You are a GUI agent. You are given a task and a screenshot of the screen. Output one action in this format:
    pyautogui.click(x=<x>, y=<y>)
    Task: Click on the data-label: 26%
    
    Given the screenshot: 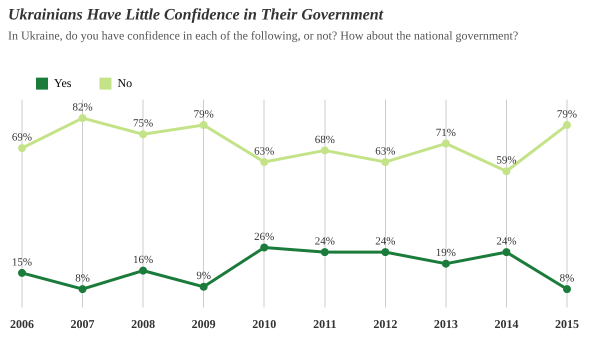 What is the action you would take?
    pyautogui.click(x=264, y=236)
    